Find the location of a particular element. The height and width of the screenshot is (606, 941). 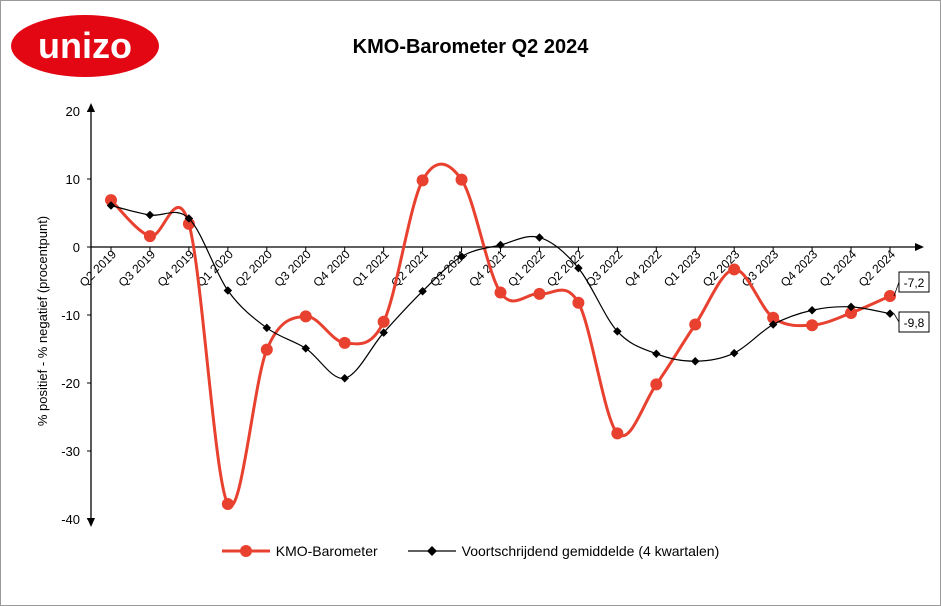

x-tick-label: Q1 2021 is located at coordinates (370, 268).